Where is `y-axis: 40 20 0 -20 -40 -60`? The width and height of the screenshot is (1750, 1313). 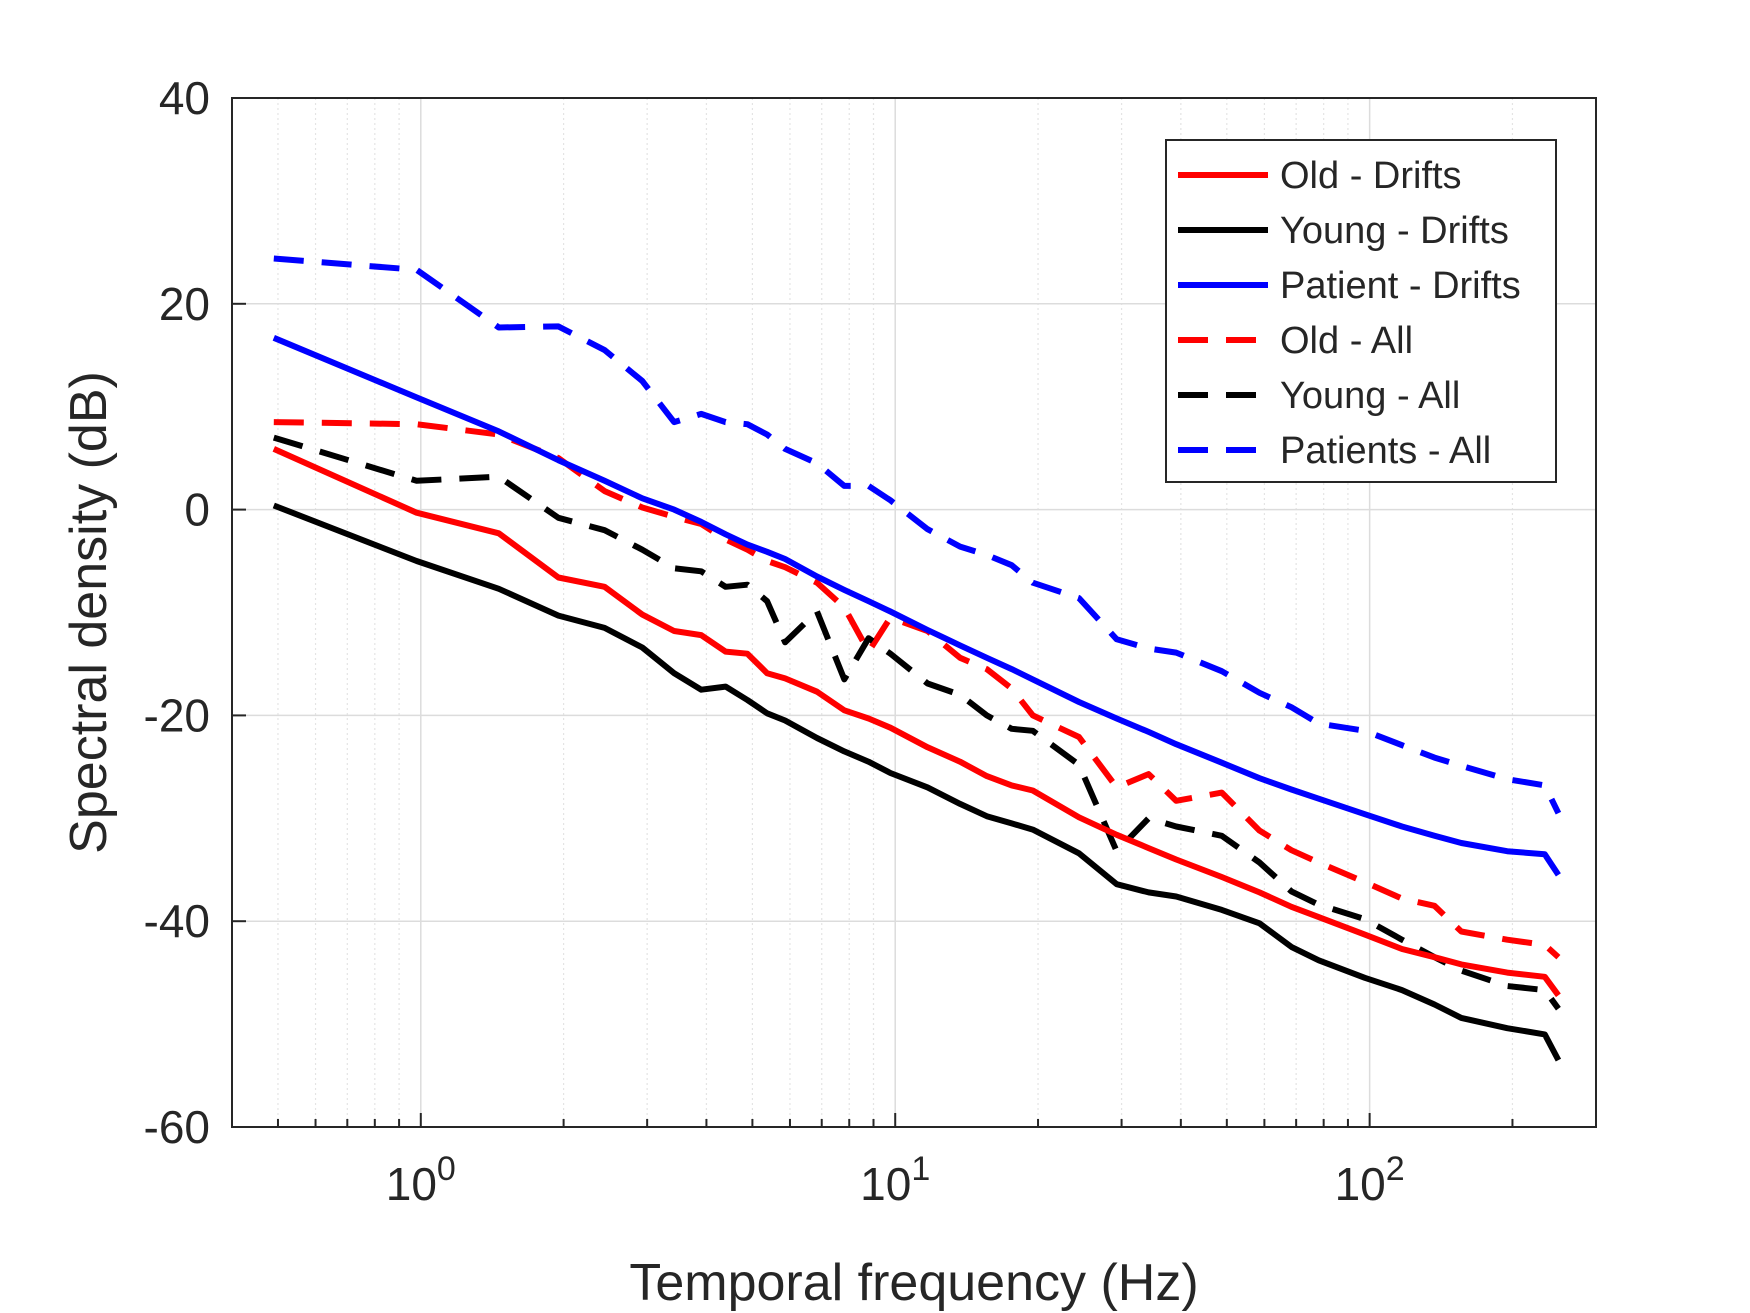
y-axis: 40 20 0 -20 -40 -60 is located at coordinates (195, 612).